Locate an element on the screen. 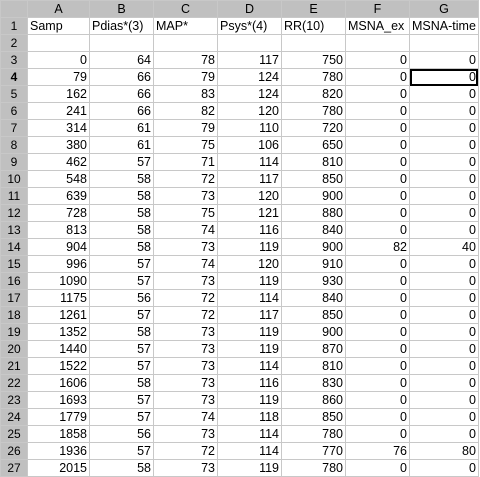 This screenshot has width=480, height=477. cell-f13: 0 is located at coordinates (377, 230).